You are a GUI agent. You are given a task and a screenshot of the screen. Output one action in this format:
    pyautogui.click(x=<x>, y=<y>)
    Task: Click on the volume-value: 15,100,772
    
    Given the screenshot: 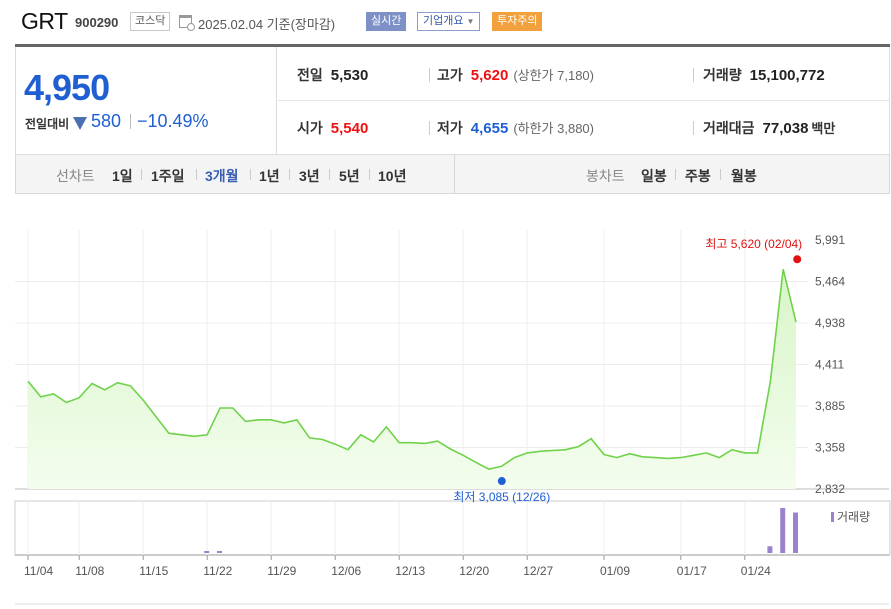 What is the action you would take?
    pyautogui.click(x=787, y=75)
    